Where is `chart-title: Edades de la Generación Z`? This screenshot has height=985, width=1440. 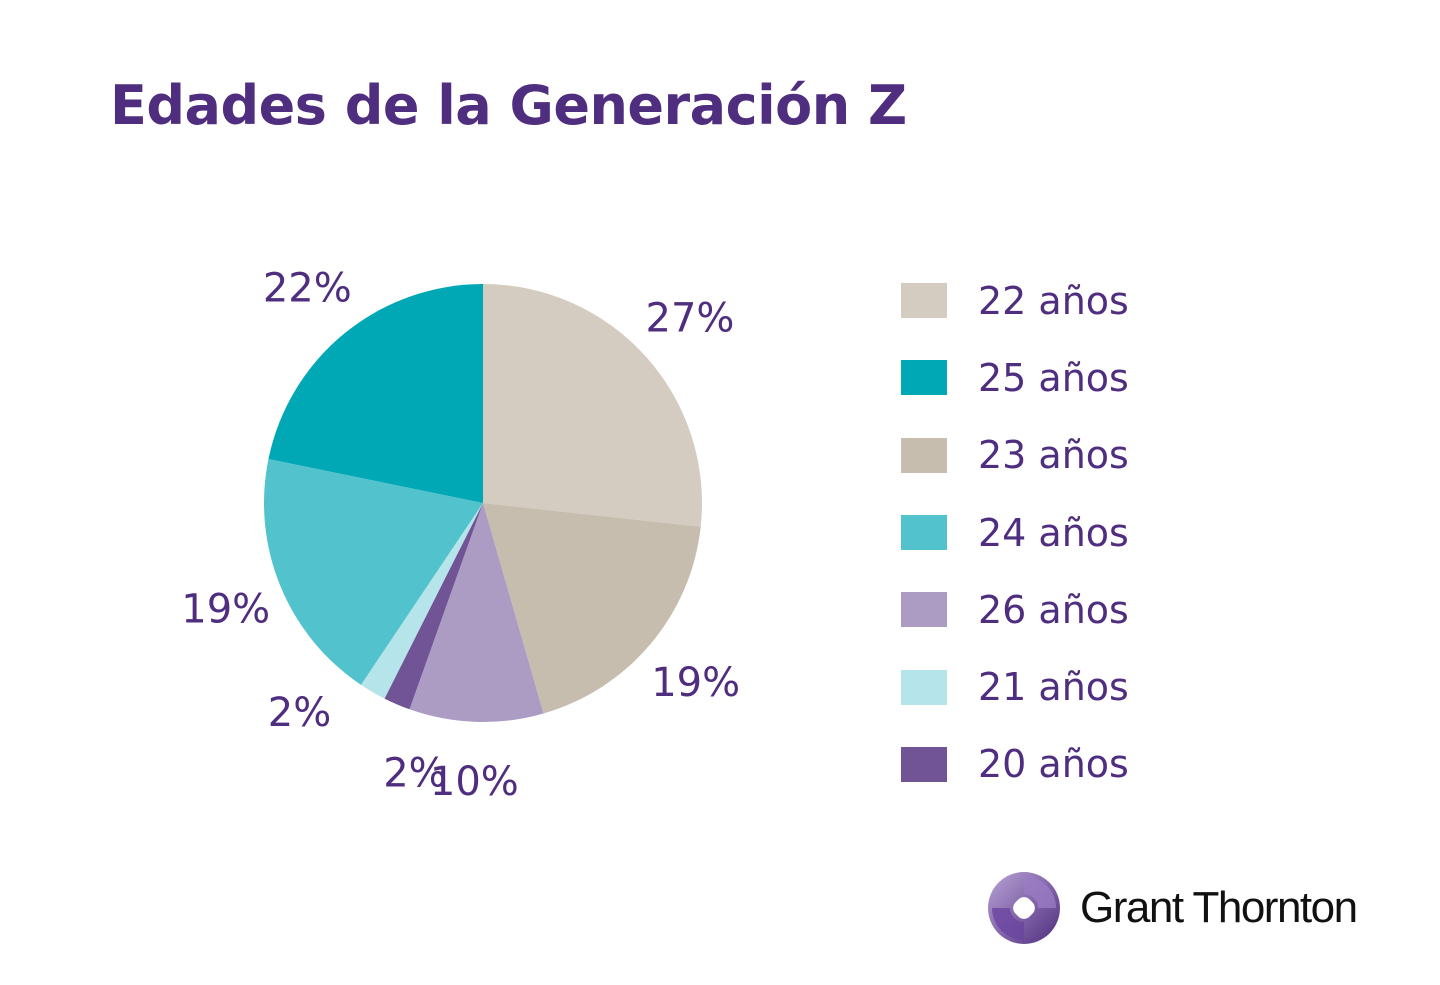
chart-title: Edades de la Generación Z is located at coordinates (508, 105).